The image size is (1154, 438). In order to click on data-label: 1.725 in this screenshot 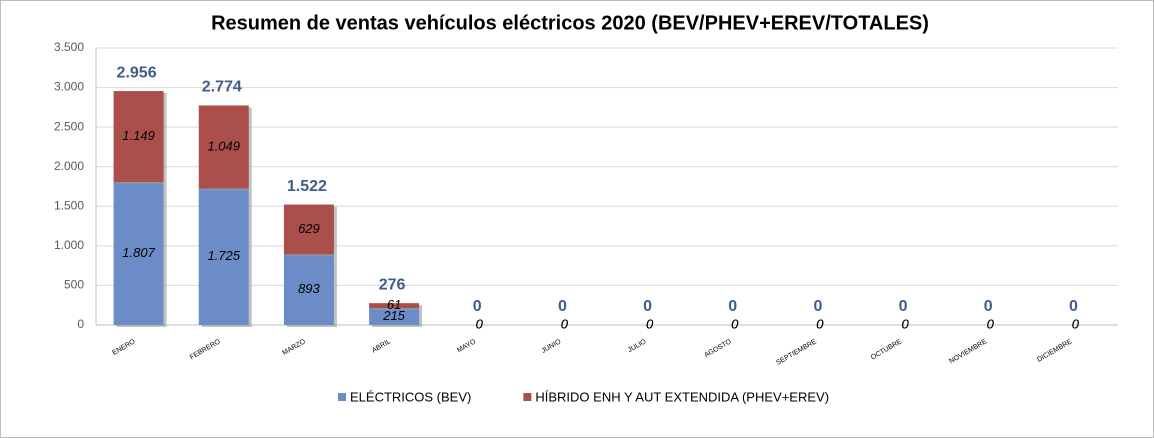, I will do `click(223, 255)`.